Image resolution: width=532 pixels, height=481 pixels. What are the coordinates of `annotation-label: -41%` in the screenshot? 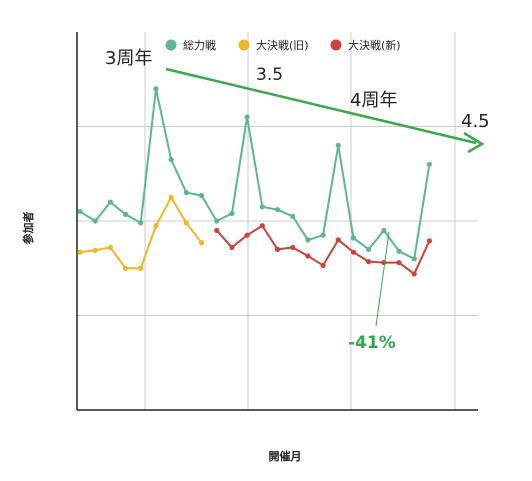 It's located at (372, 343).